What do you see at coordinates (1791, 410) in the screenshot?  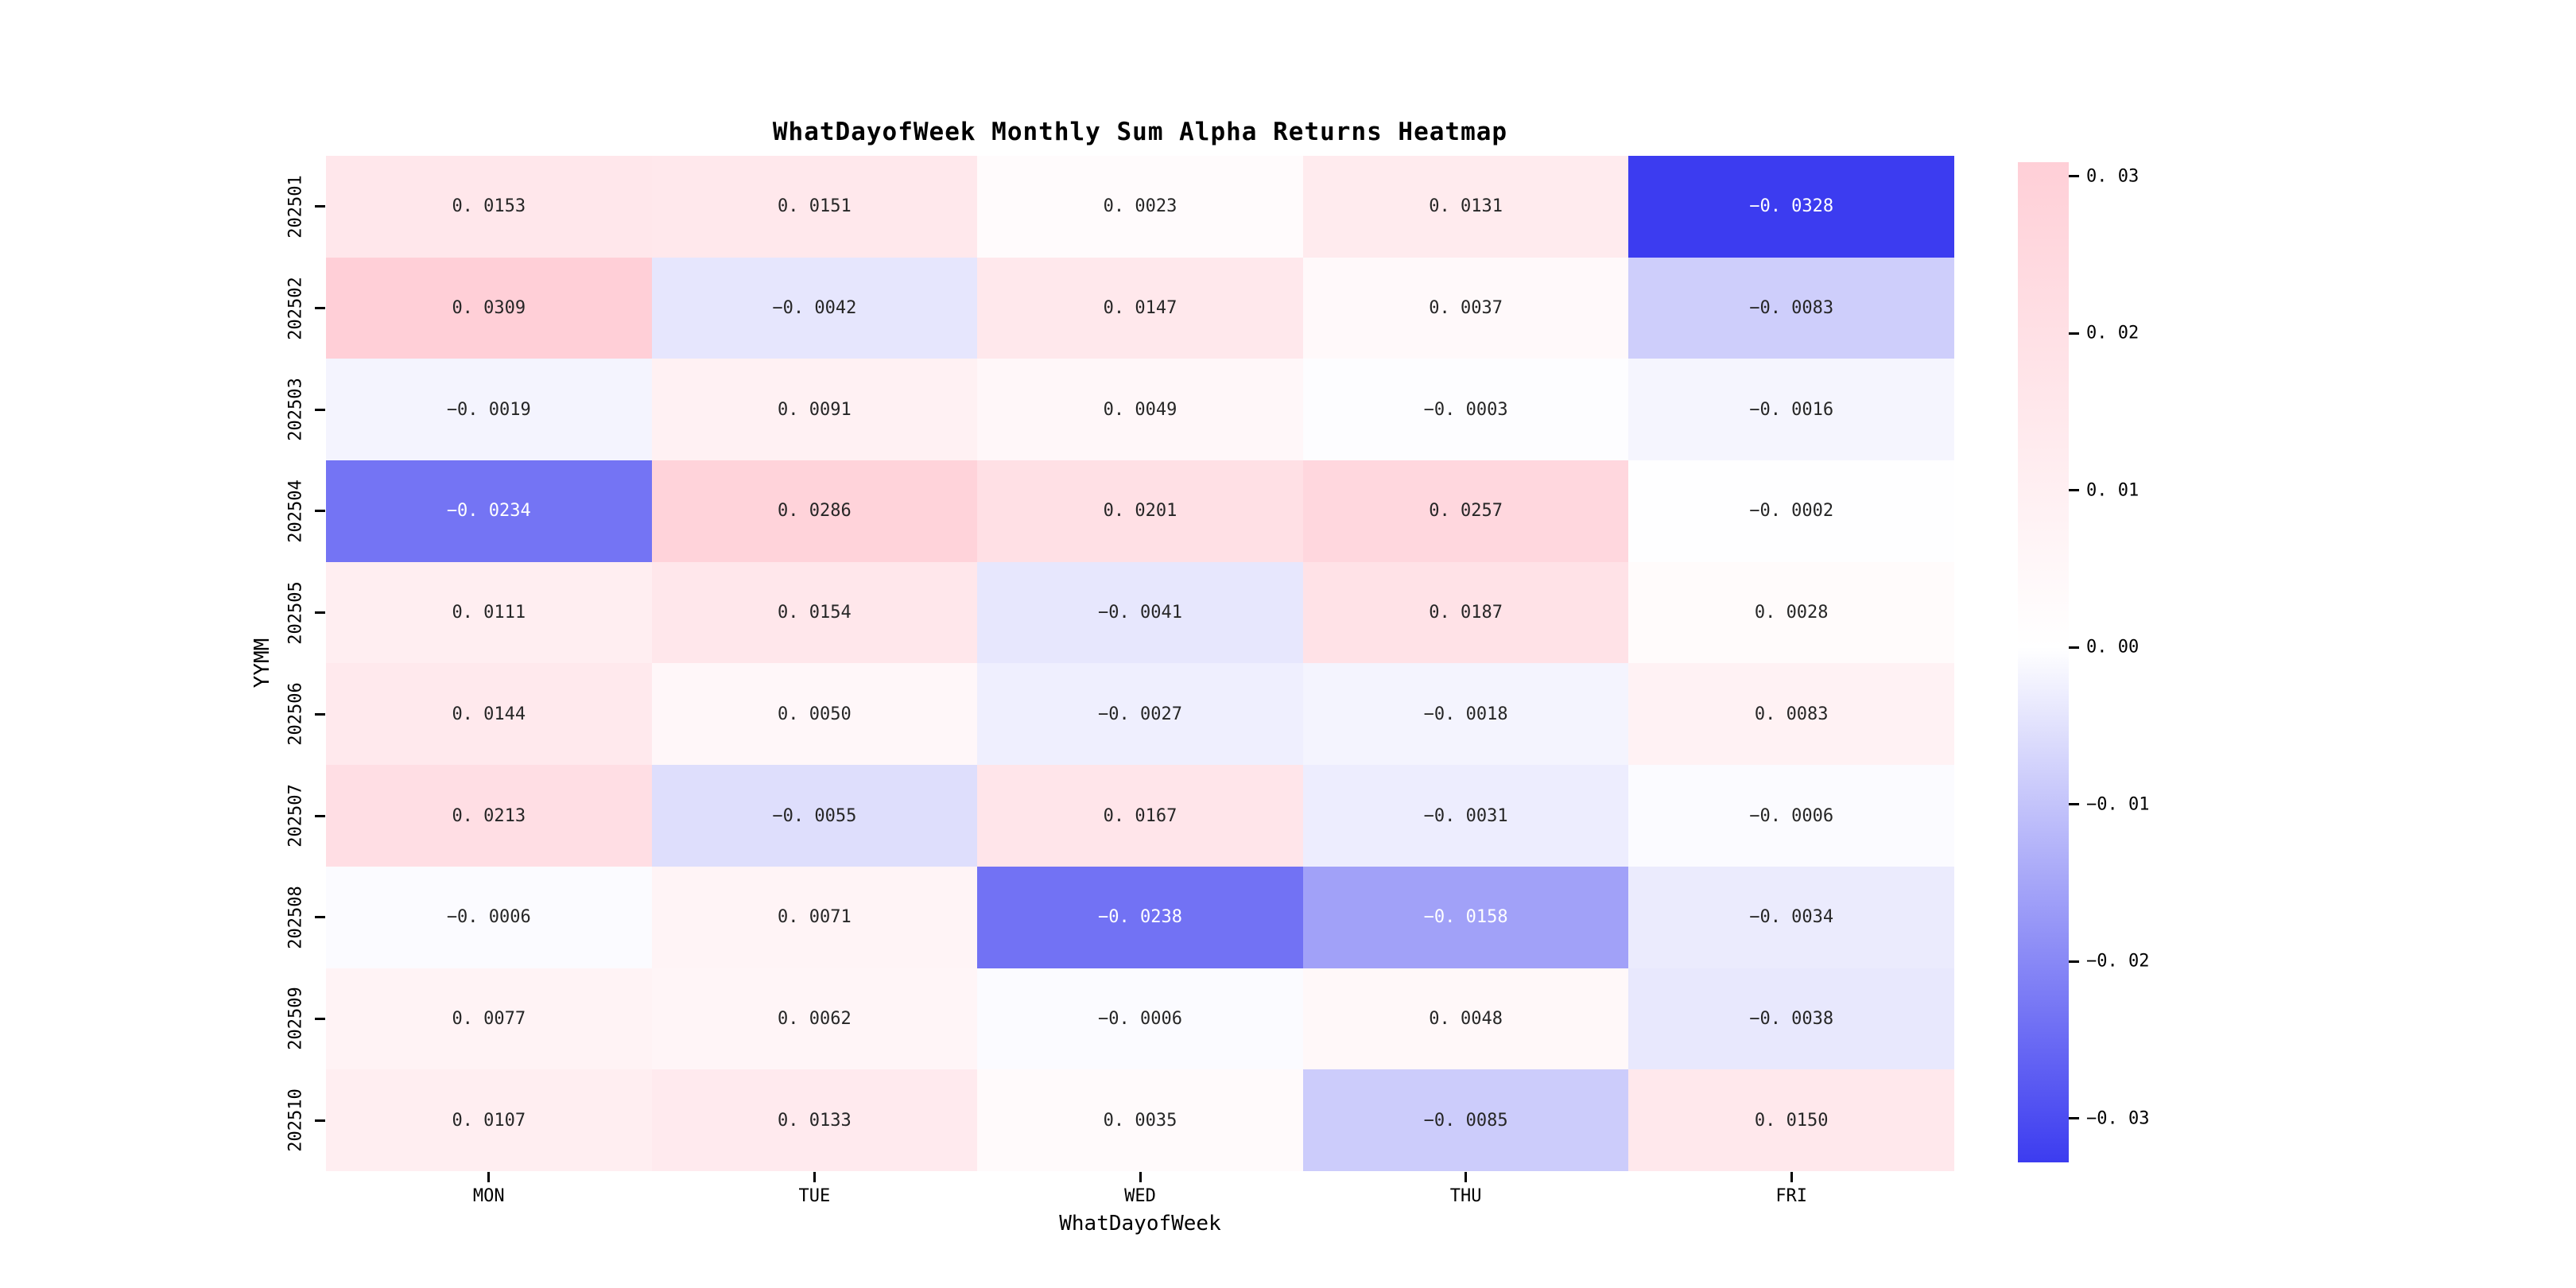 I see `heatmap-cell-202503-FRI: −0. 0016` at bounding box center [1791, 410].